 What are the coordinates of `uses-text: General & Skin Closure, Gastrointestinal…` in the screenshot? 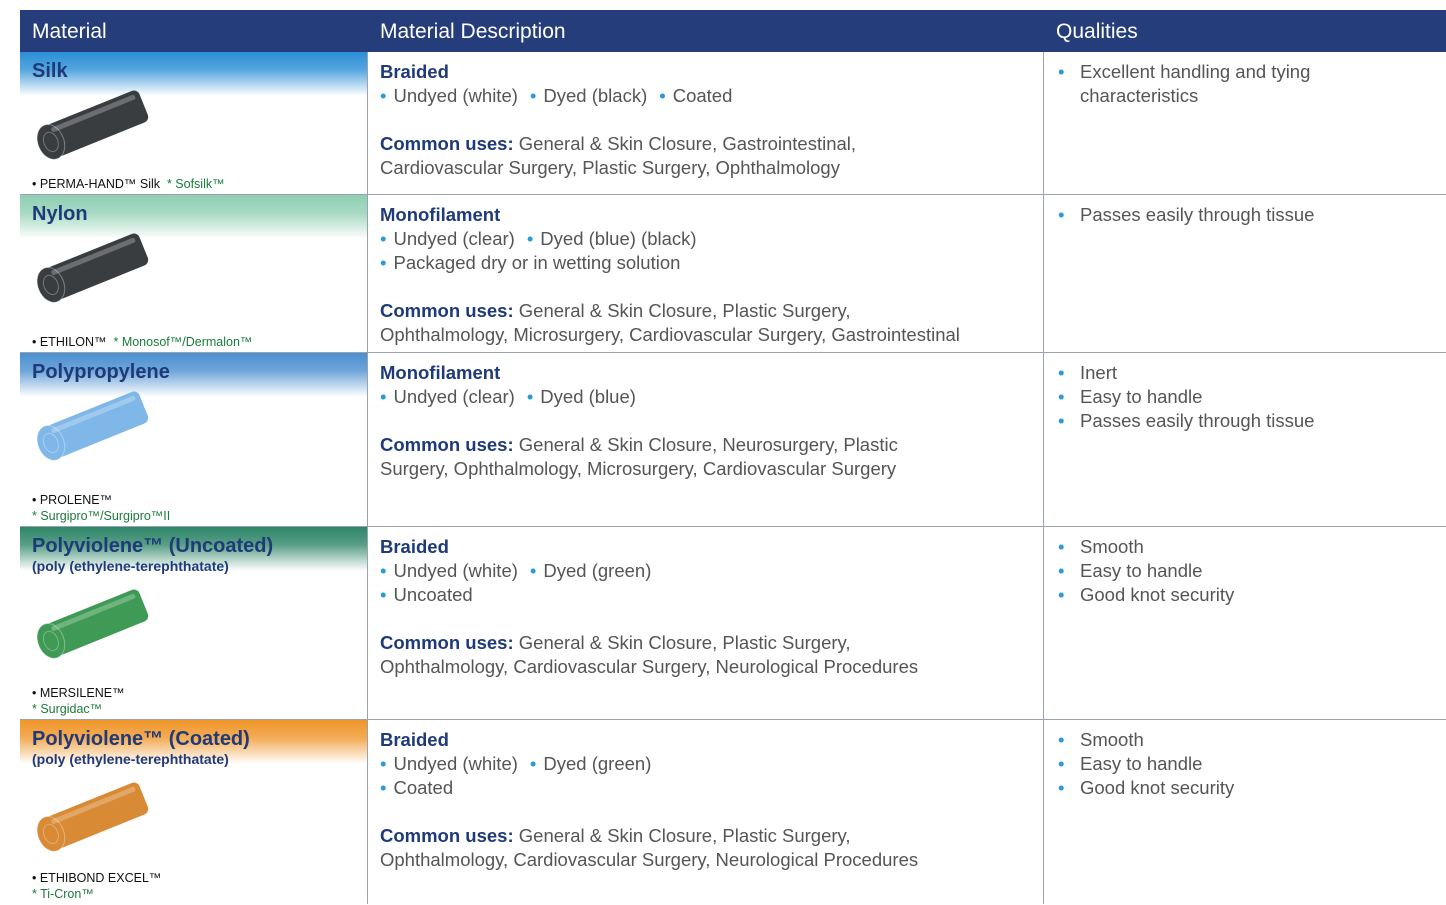 It's located at (685, 143).